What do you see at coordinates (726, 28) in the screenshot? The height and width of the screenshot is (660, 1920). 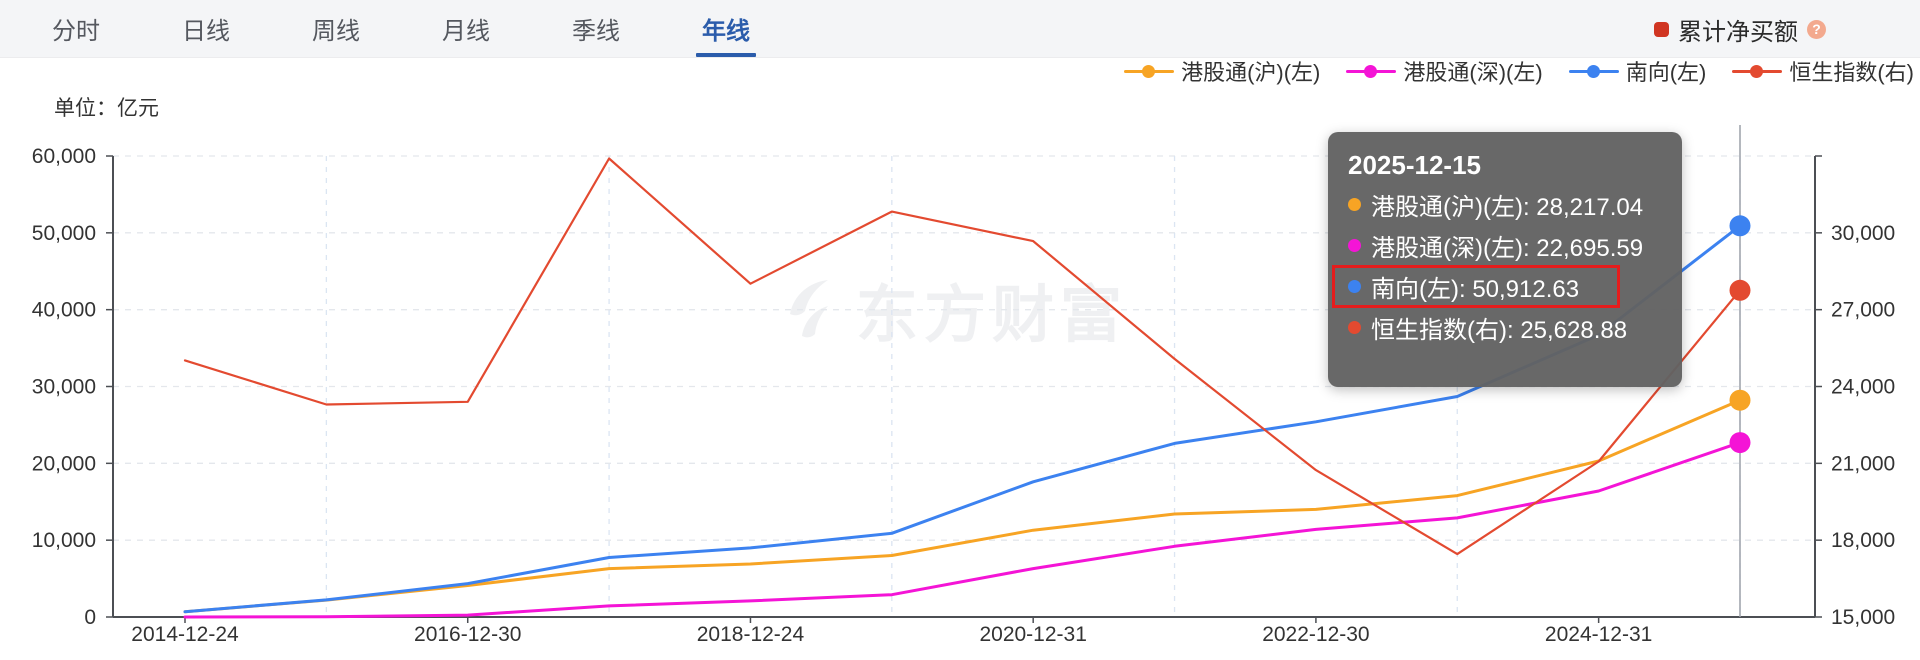 I see `tab-yearly: 年线` at bounding box center [726, 28].